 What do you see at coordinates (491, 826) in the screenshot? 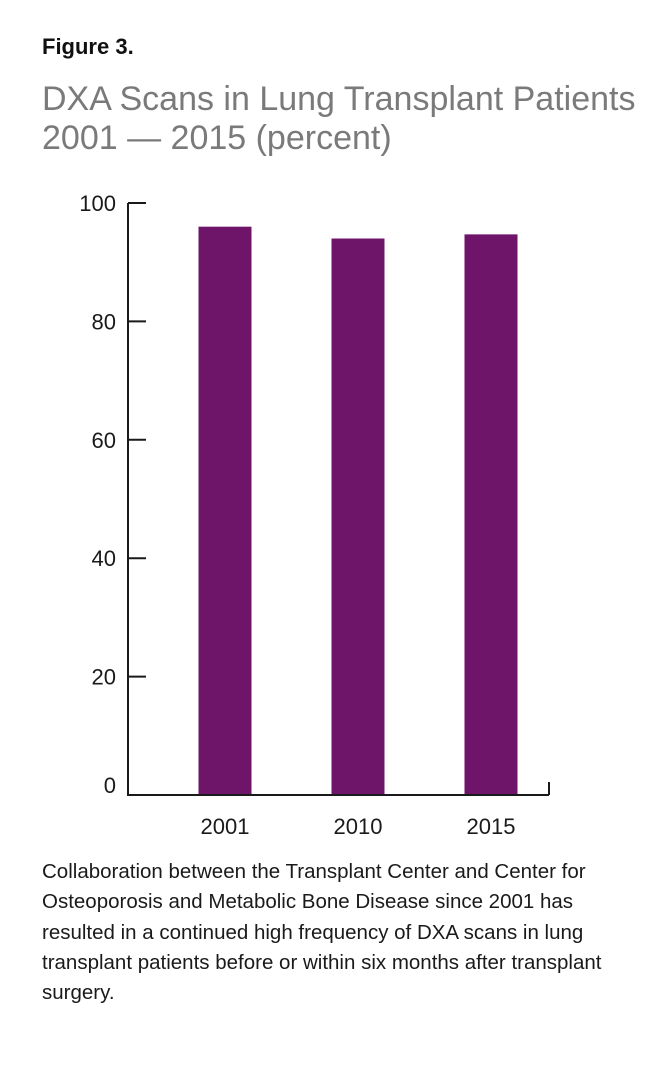
I see `x-tick-label: 2015` at bounding box center [491, 826].